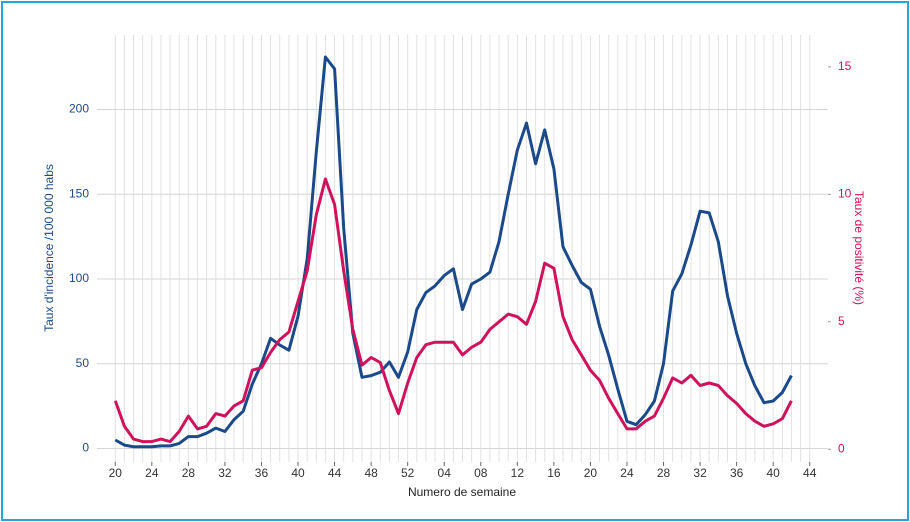 Image resolution: width=910 pixels, height=522 pixels. I want to click on x-axis-title: Numero de semaine, so click(462, 492).